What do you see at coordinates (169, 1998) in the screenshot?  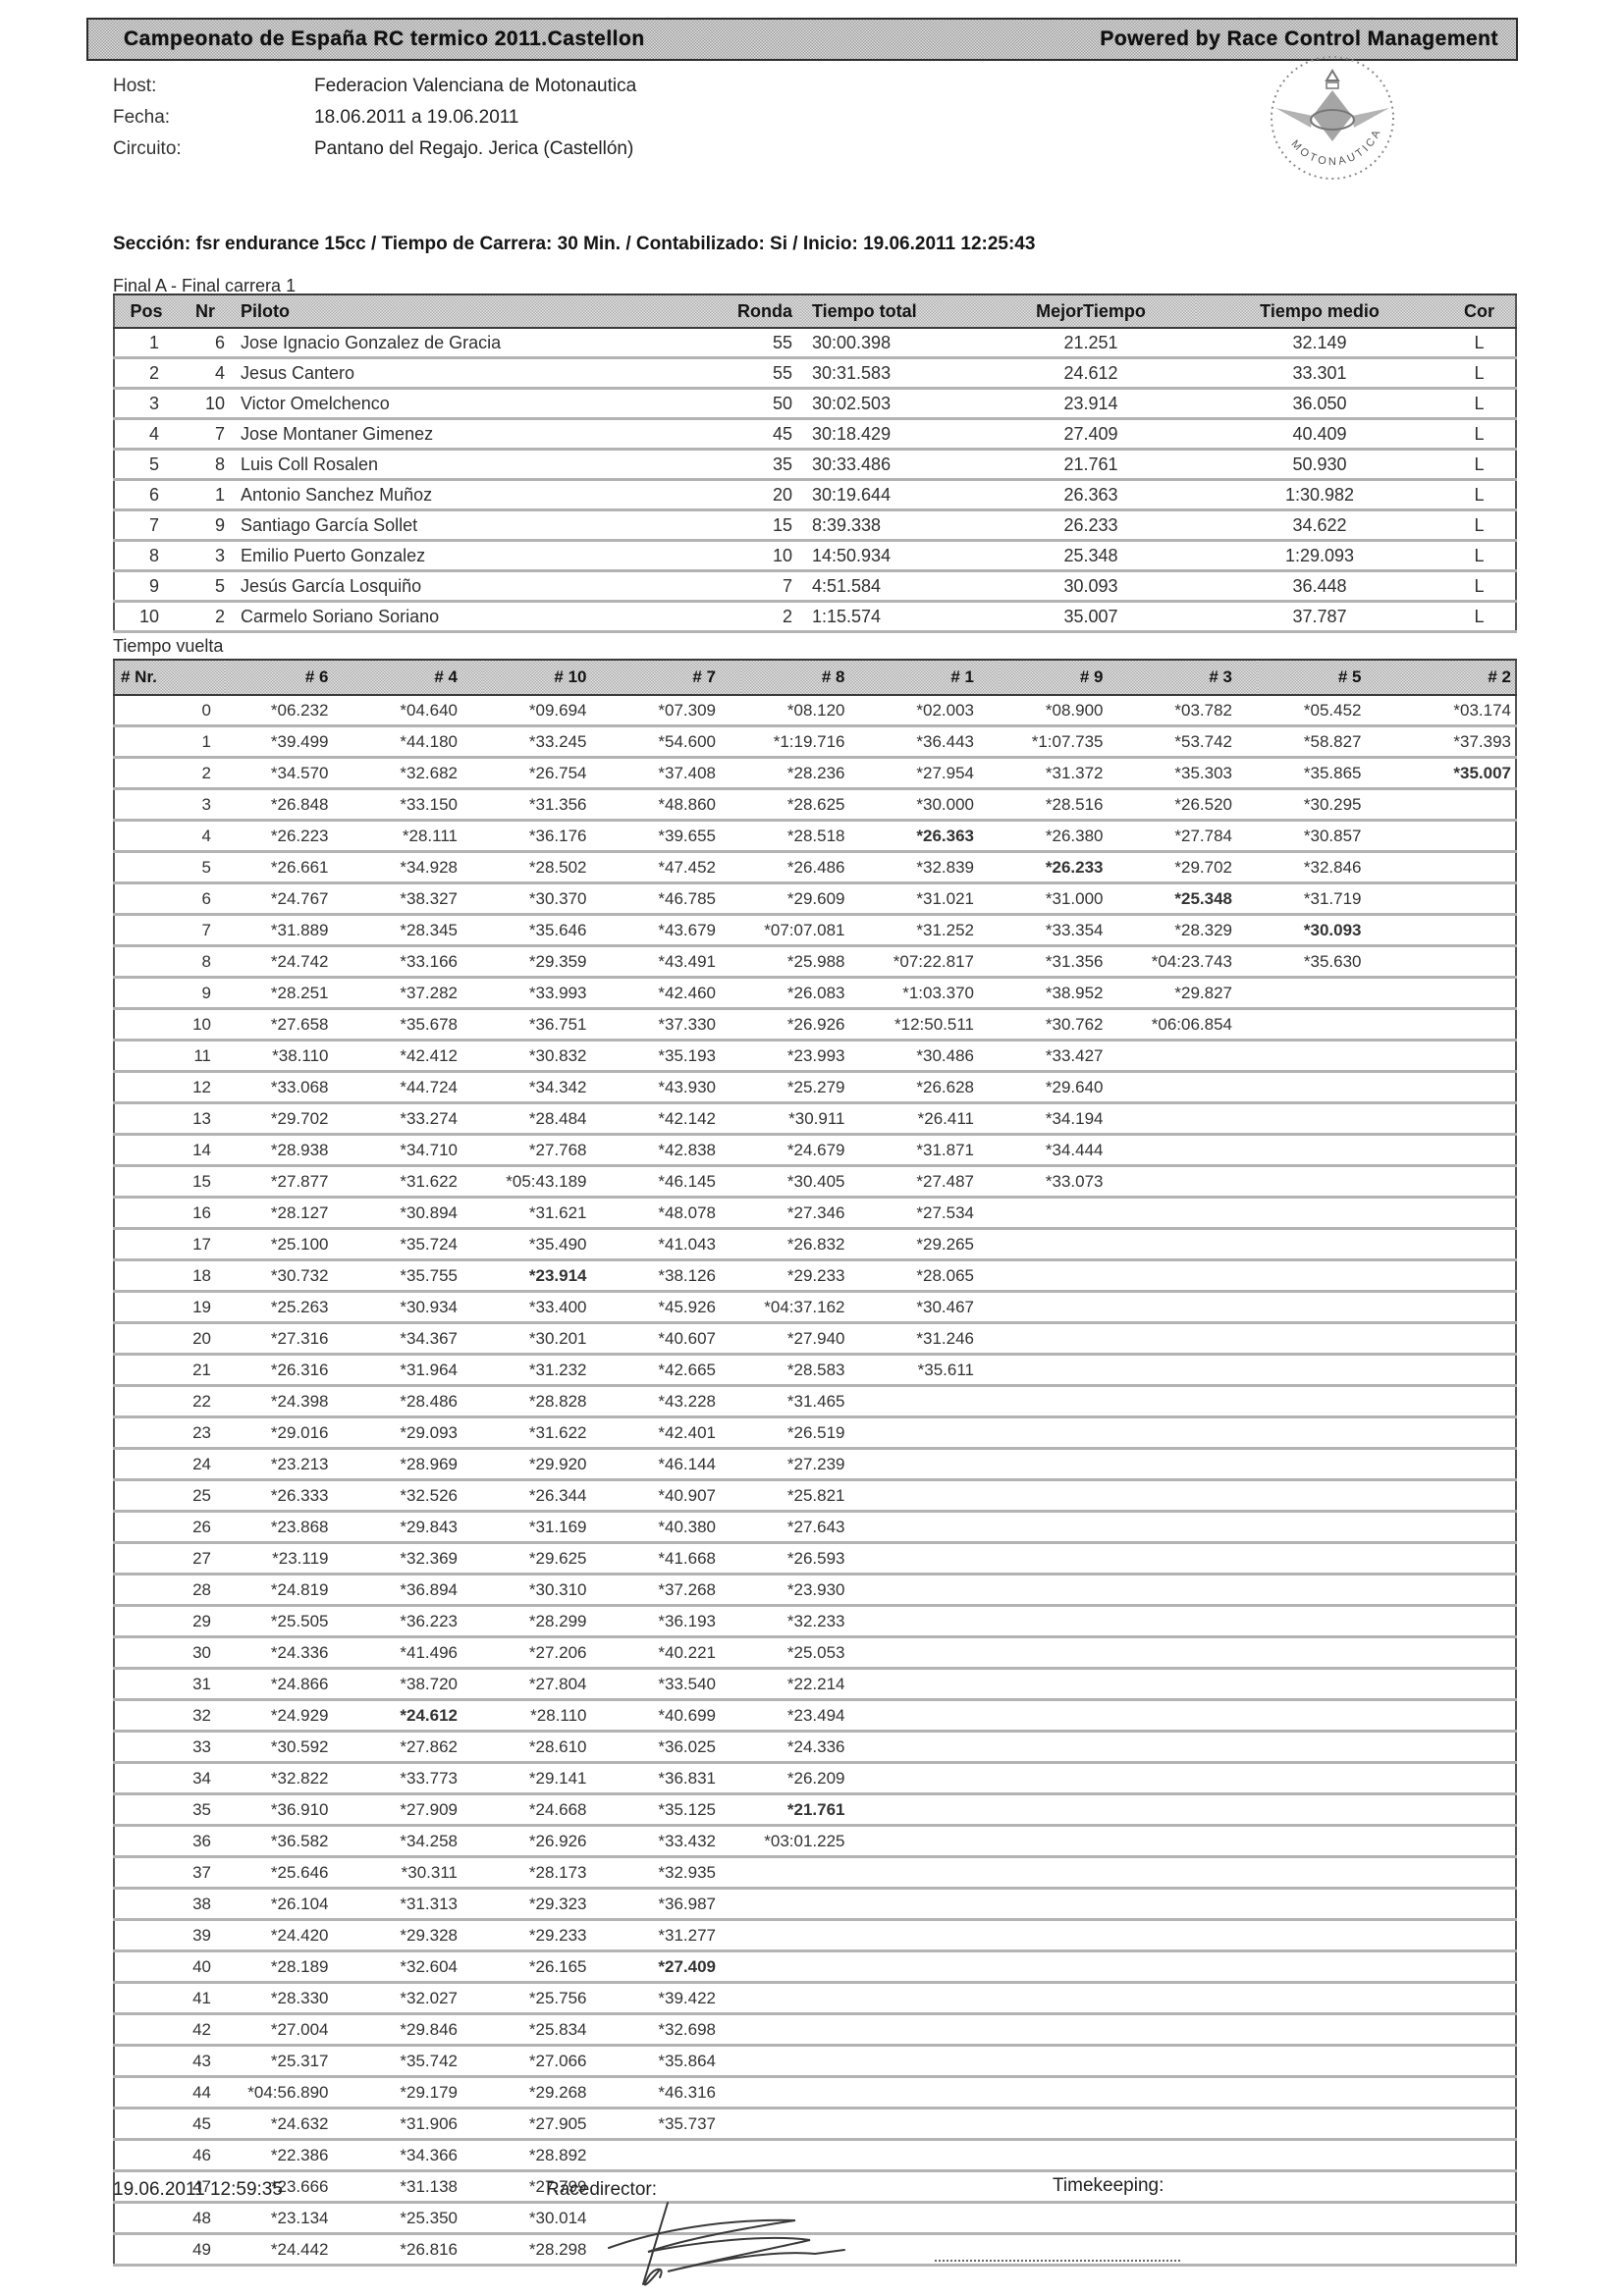 I see `table-cell: 41` at bounding box center [169, 1998].